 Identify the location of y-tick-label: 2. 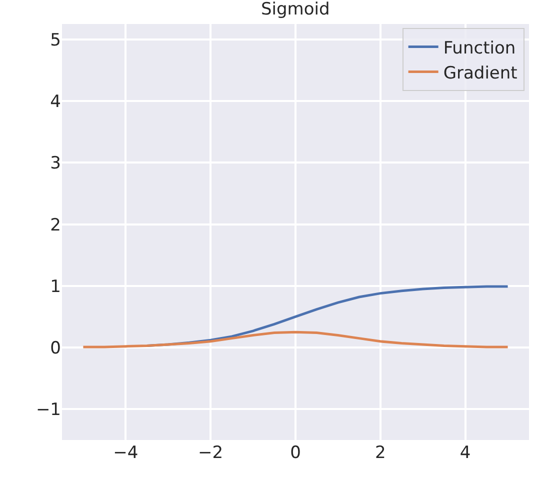
(55, 225).